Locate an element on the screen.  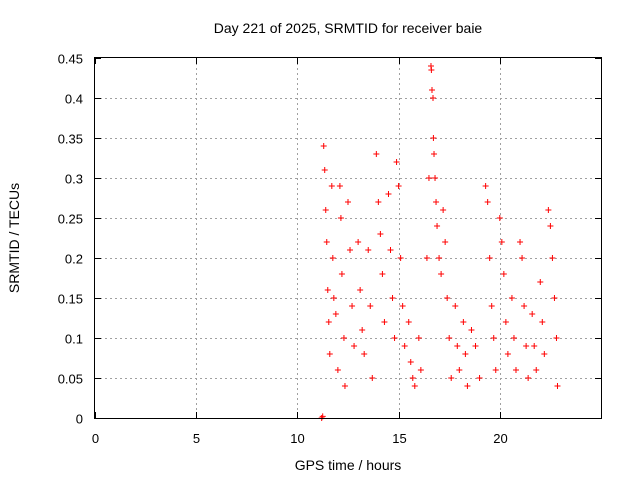
x-tick-label: 0 is located at coordinates (95, 438).